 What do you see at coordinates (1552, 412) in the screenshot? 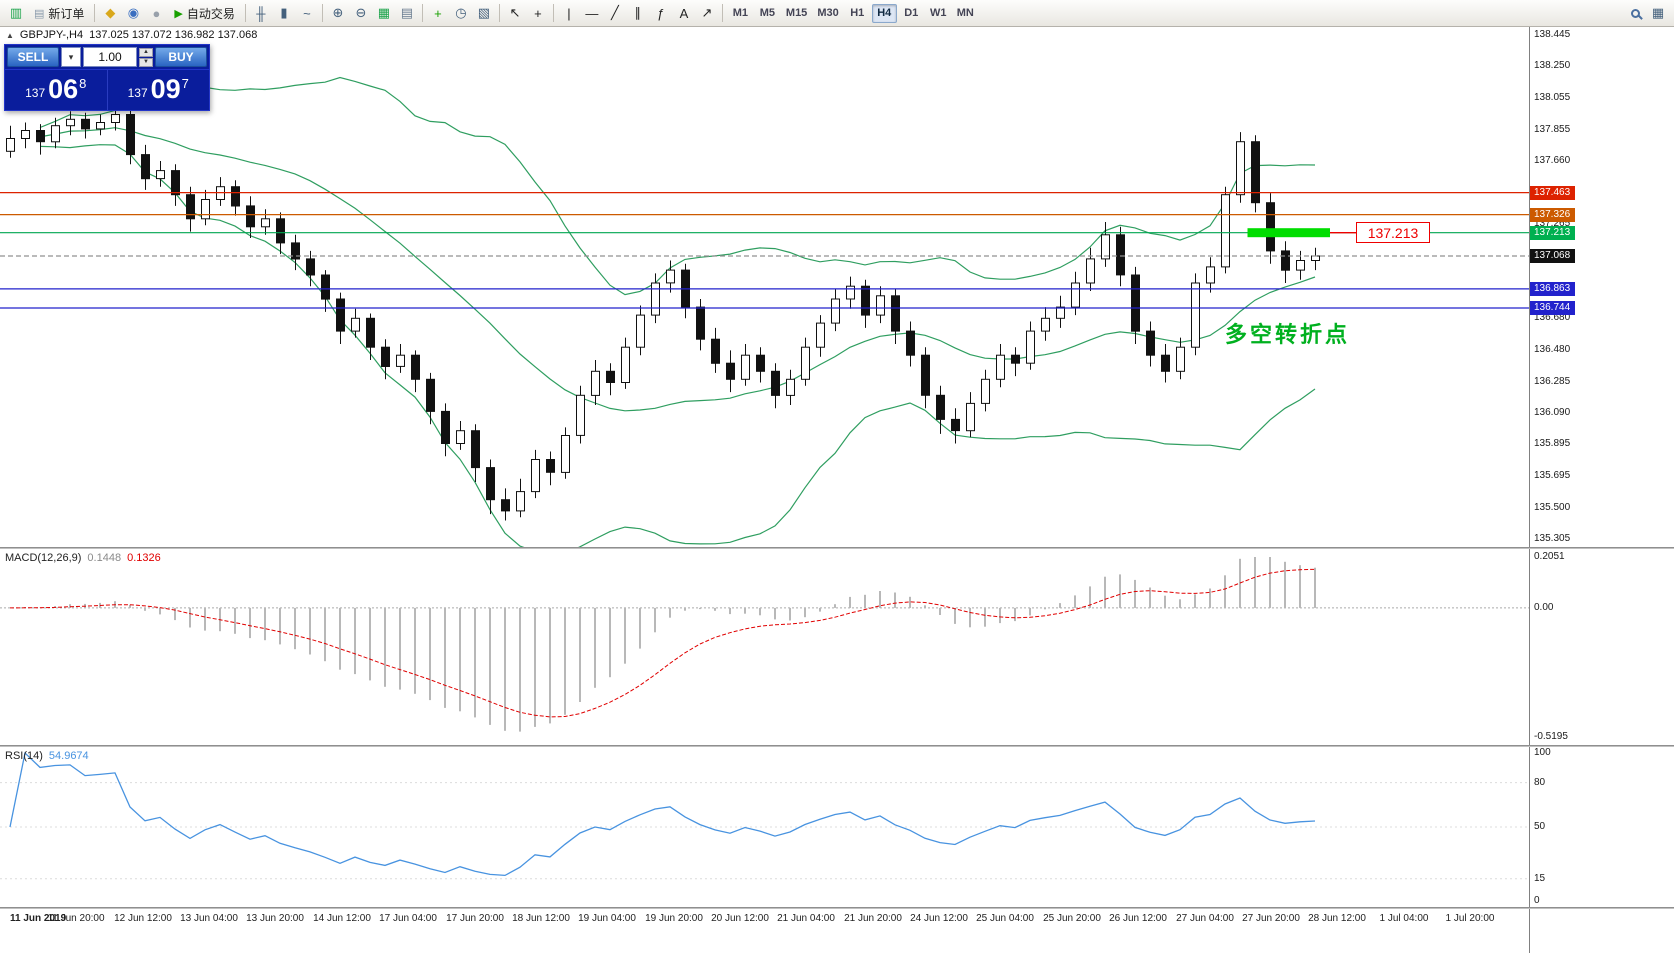
I see `price-tick: 136.090` at bounding box center [1552, 412].